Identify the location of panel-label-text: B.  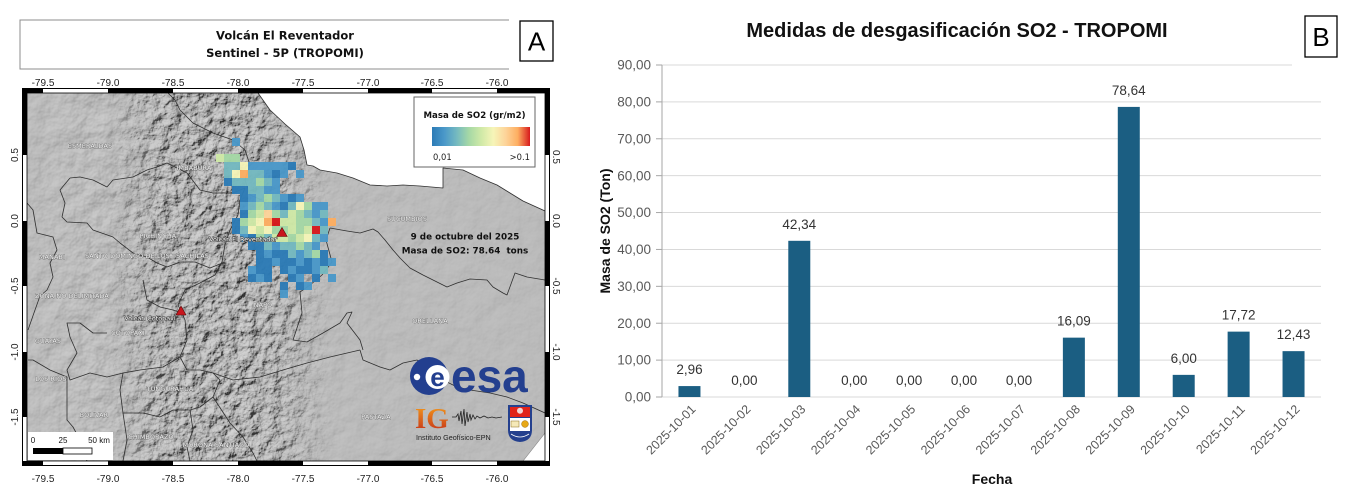
(1320, 37).